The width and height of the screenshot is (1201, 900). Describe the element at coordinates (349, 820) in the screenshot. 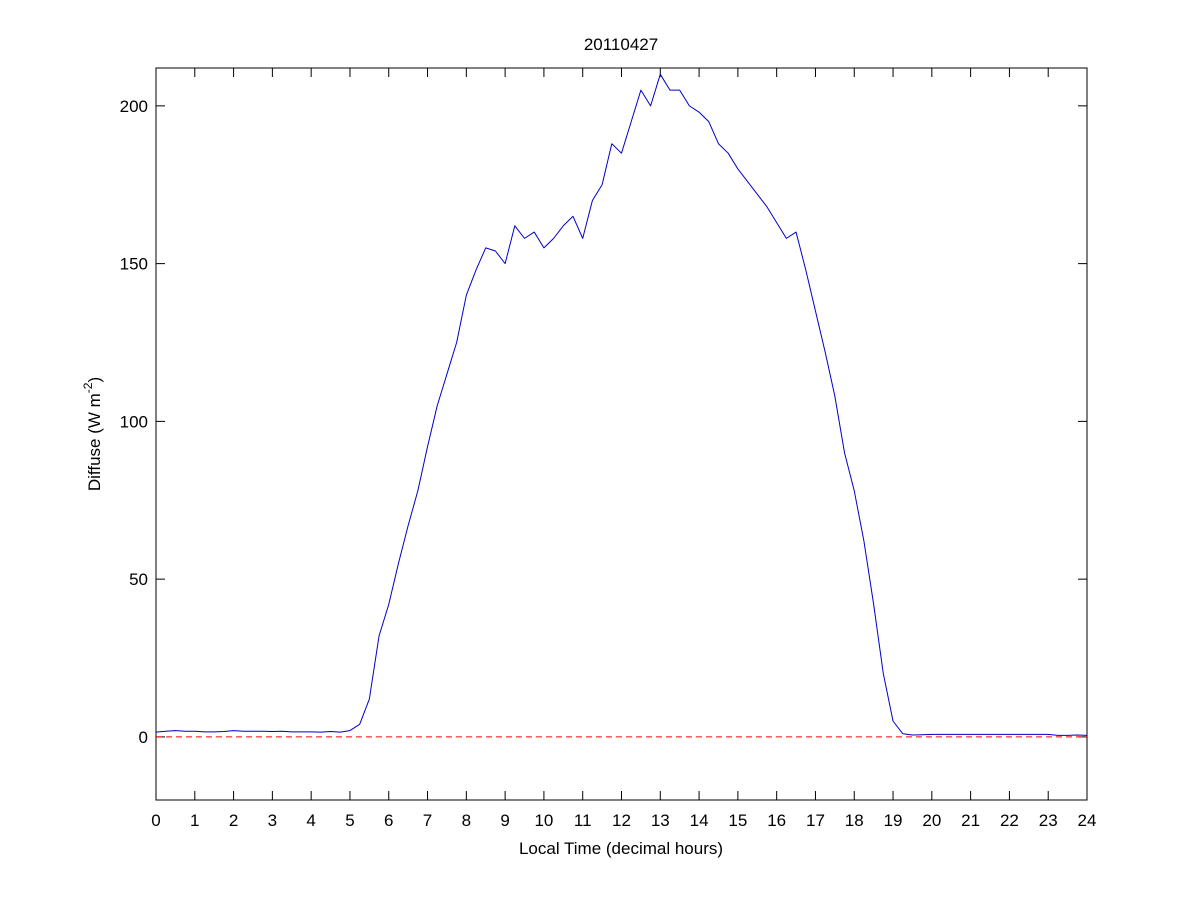

I see `x-tick-label: 5` at that location.